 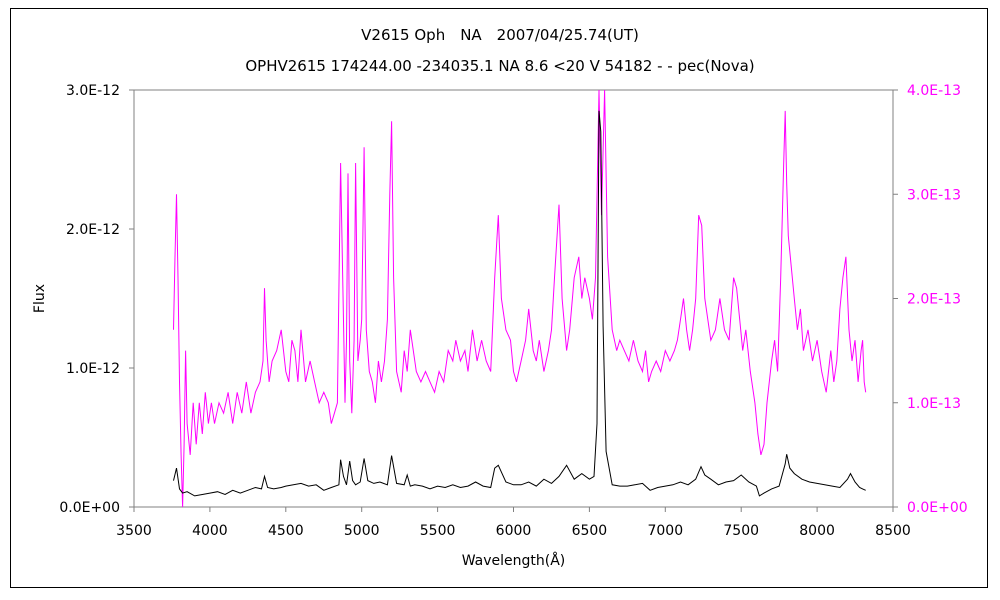 I want to click on y-right-tick-label: 2.0E-13, so click(x=934, y=300).